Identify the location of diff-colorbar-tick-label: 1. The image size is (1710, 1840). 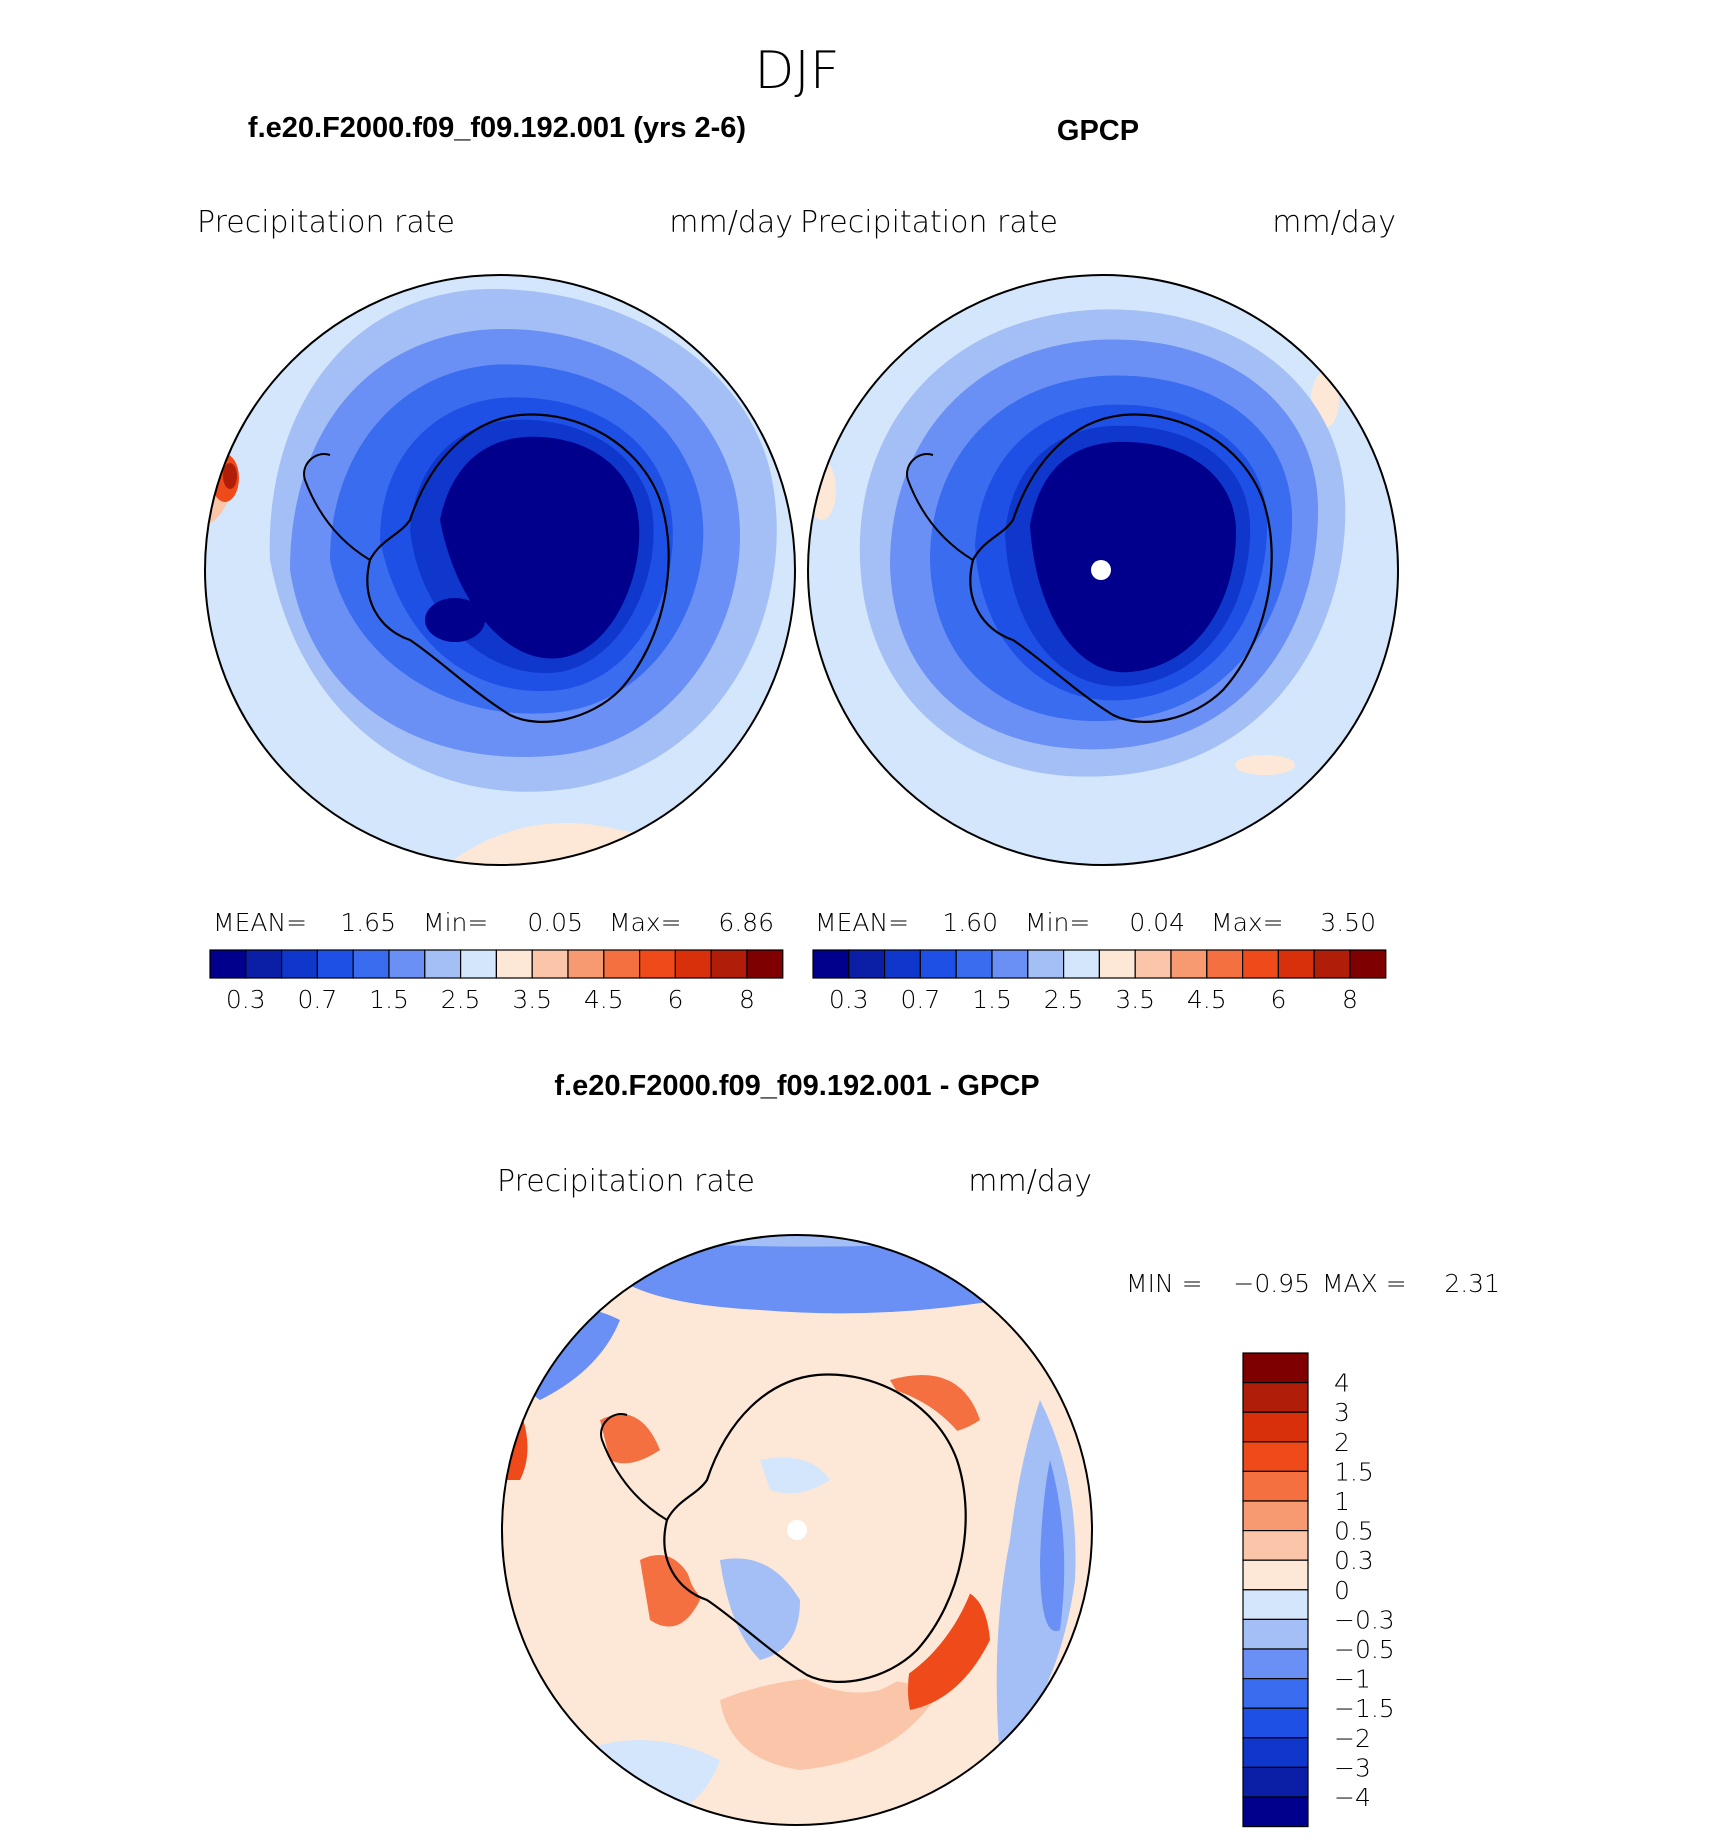
(1342, 1501).